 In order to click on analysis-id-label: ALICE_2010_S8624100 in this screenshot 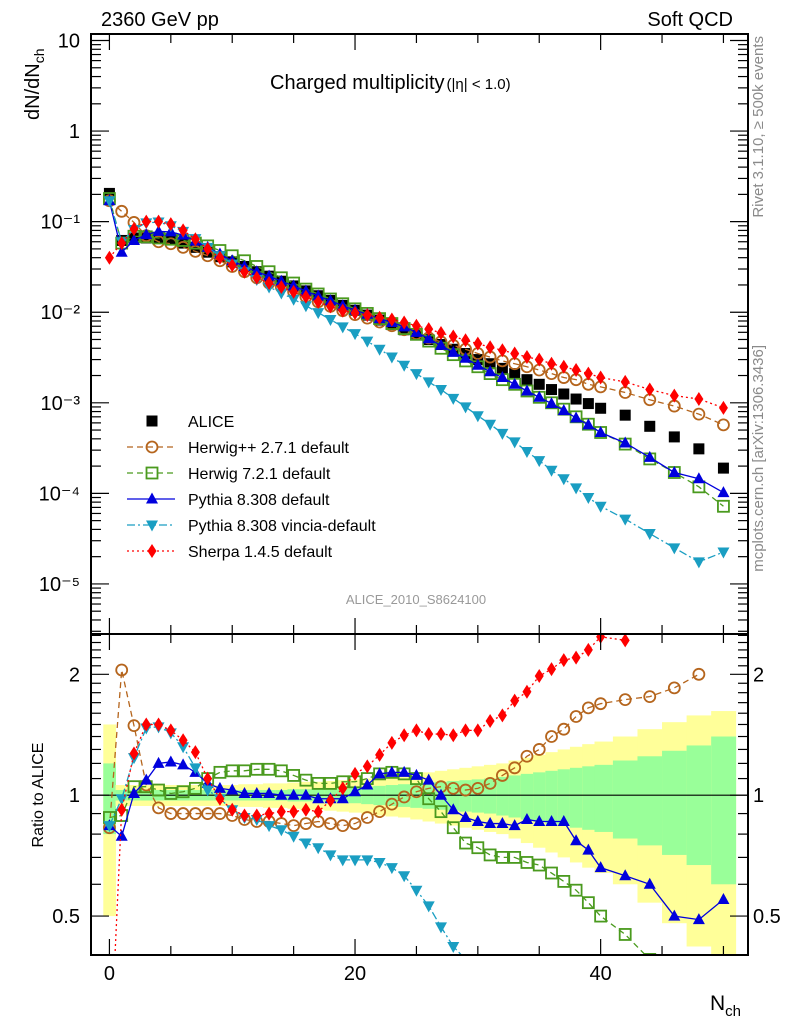, I will do `click(416, 599)`.